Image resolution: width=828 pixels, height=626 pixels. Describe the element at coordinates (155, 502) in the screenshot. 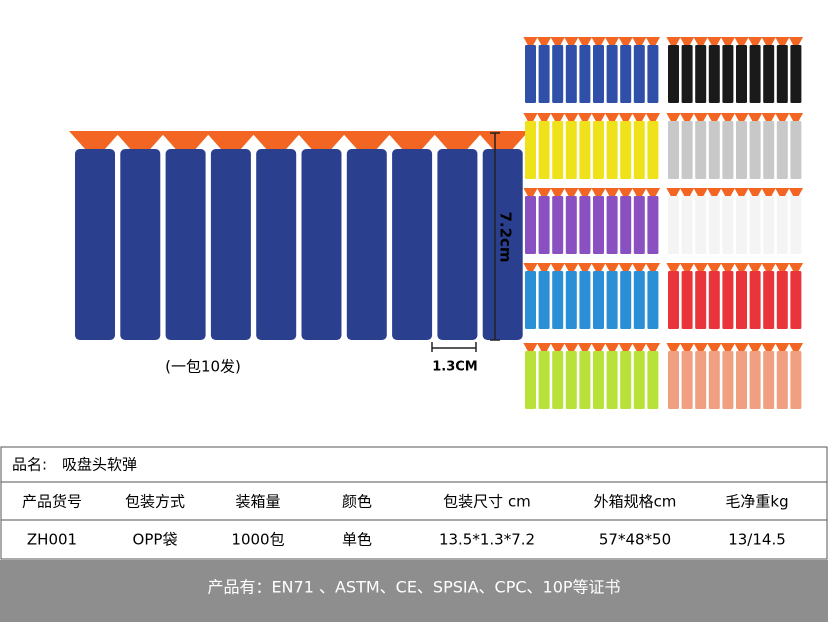

I see `table-header: 包装方式` at that location.